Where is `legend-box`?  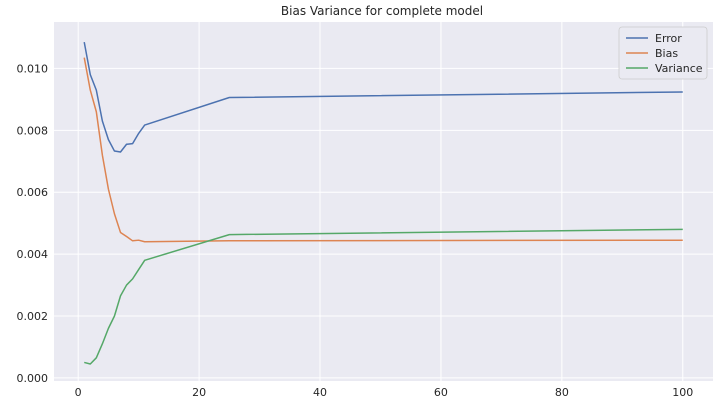 legend-box is located at coordinates (663, 53).